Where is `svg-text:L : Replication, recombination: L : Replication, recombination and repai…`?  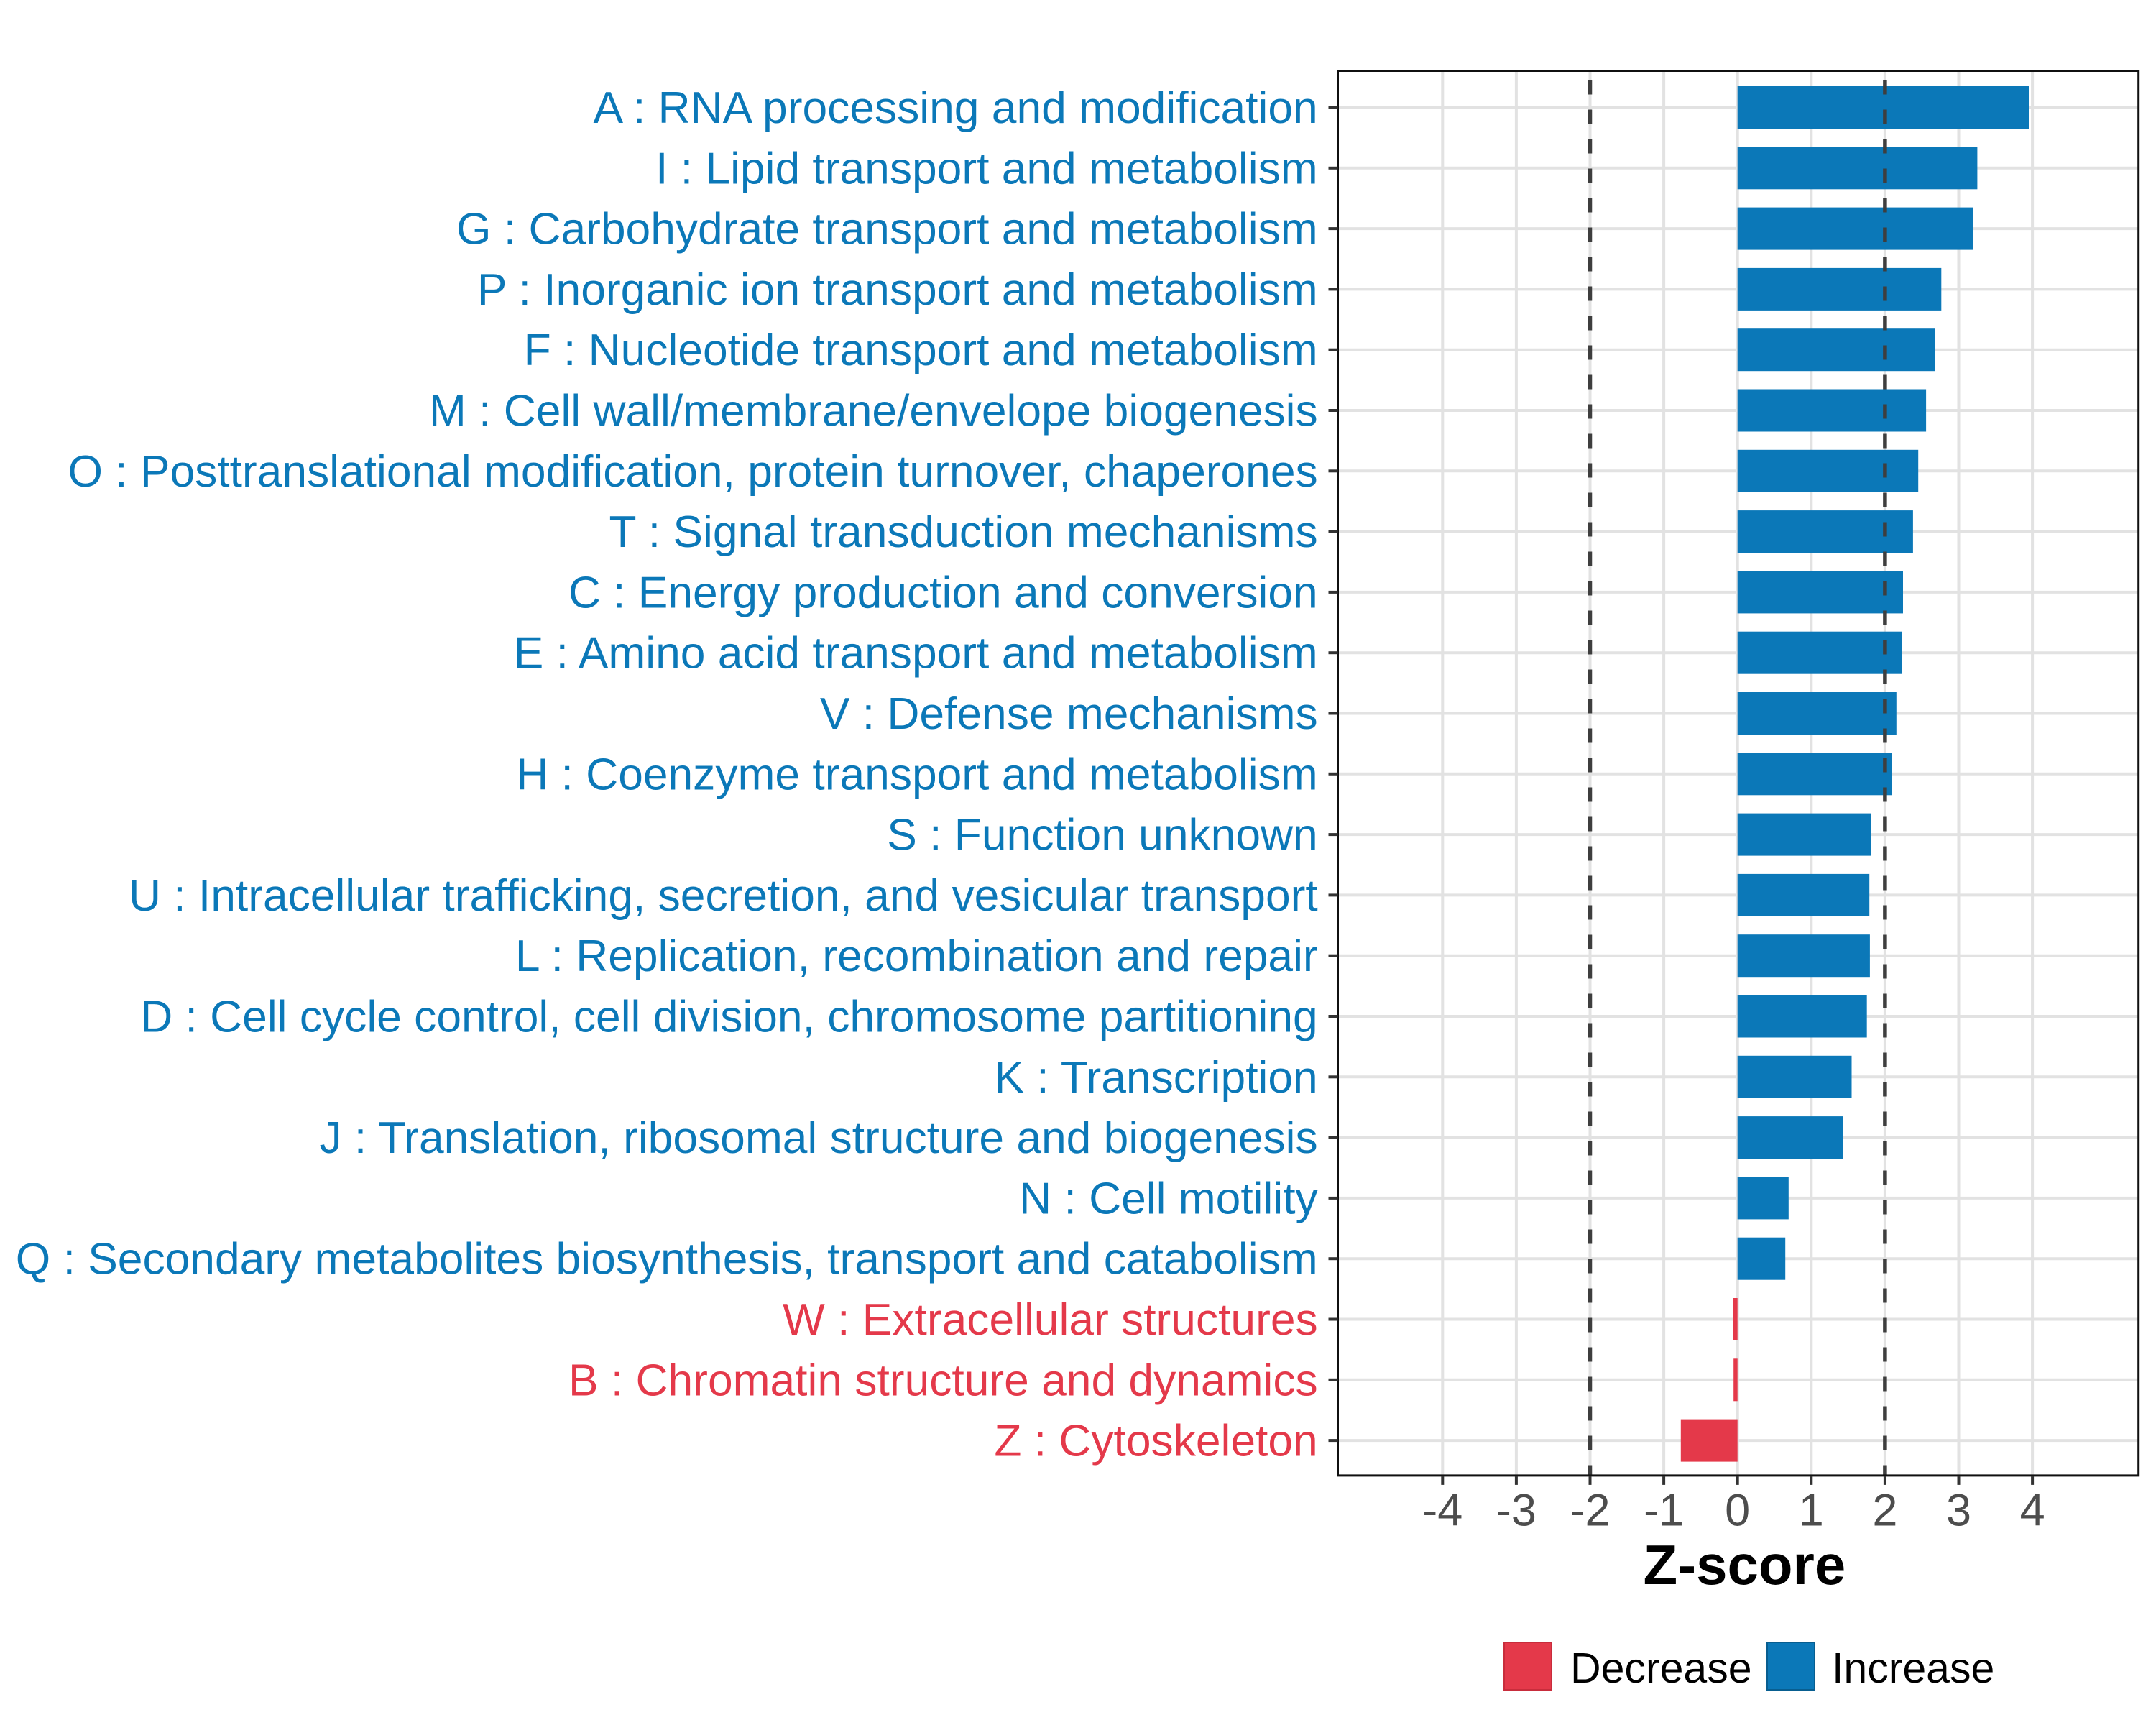 svg-text:L : Replication, recombination: L : Replication, recombination and repai… is located at coordinates (917, 956).